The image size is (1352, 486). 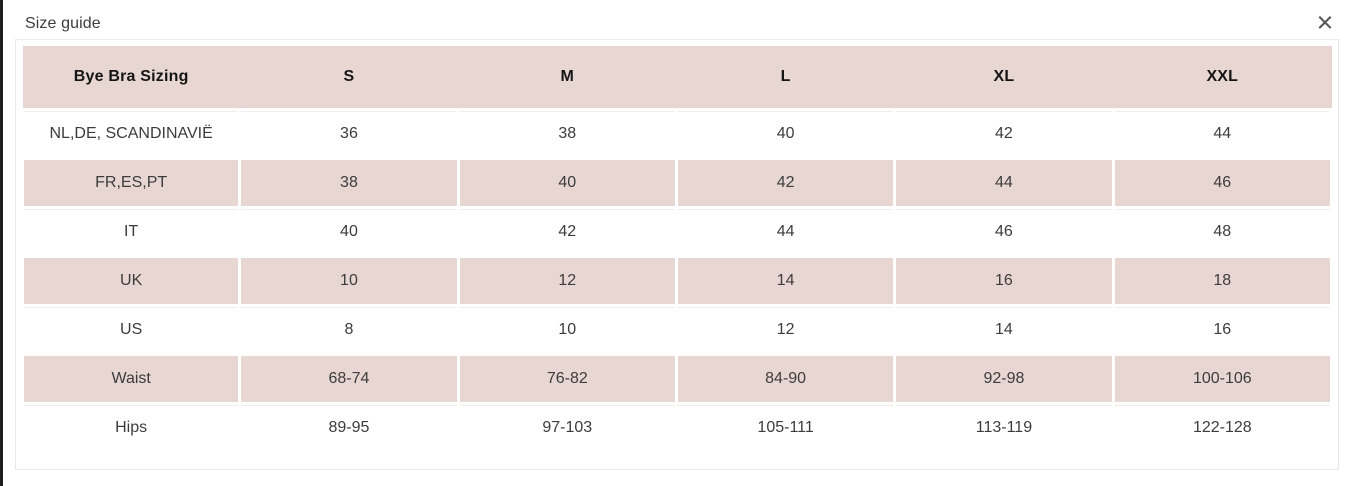 I want to click on modal-title: Size guide, so click(x=63, y=23).